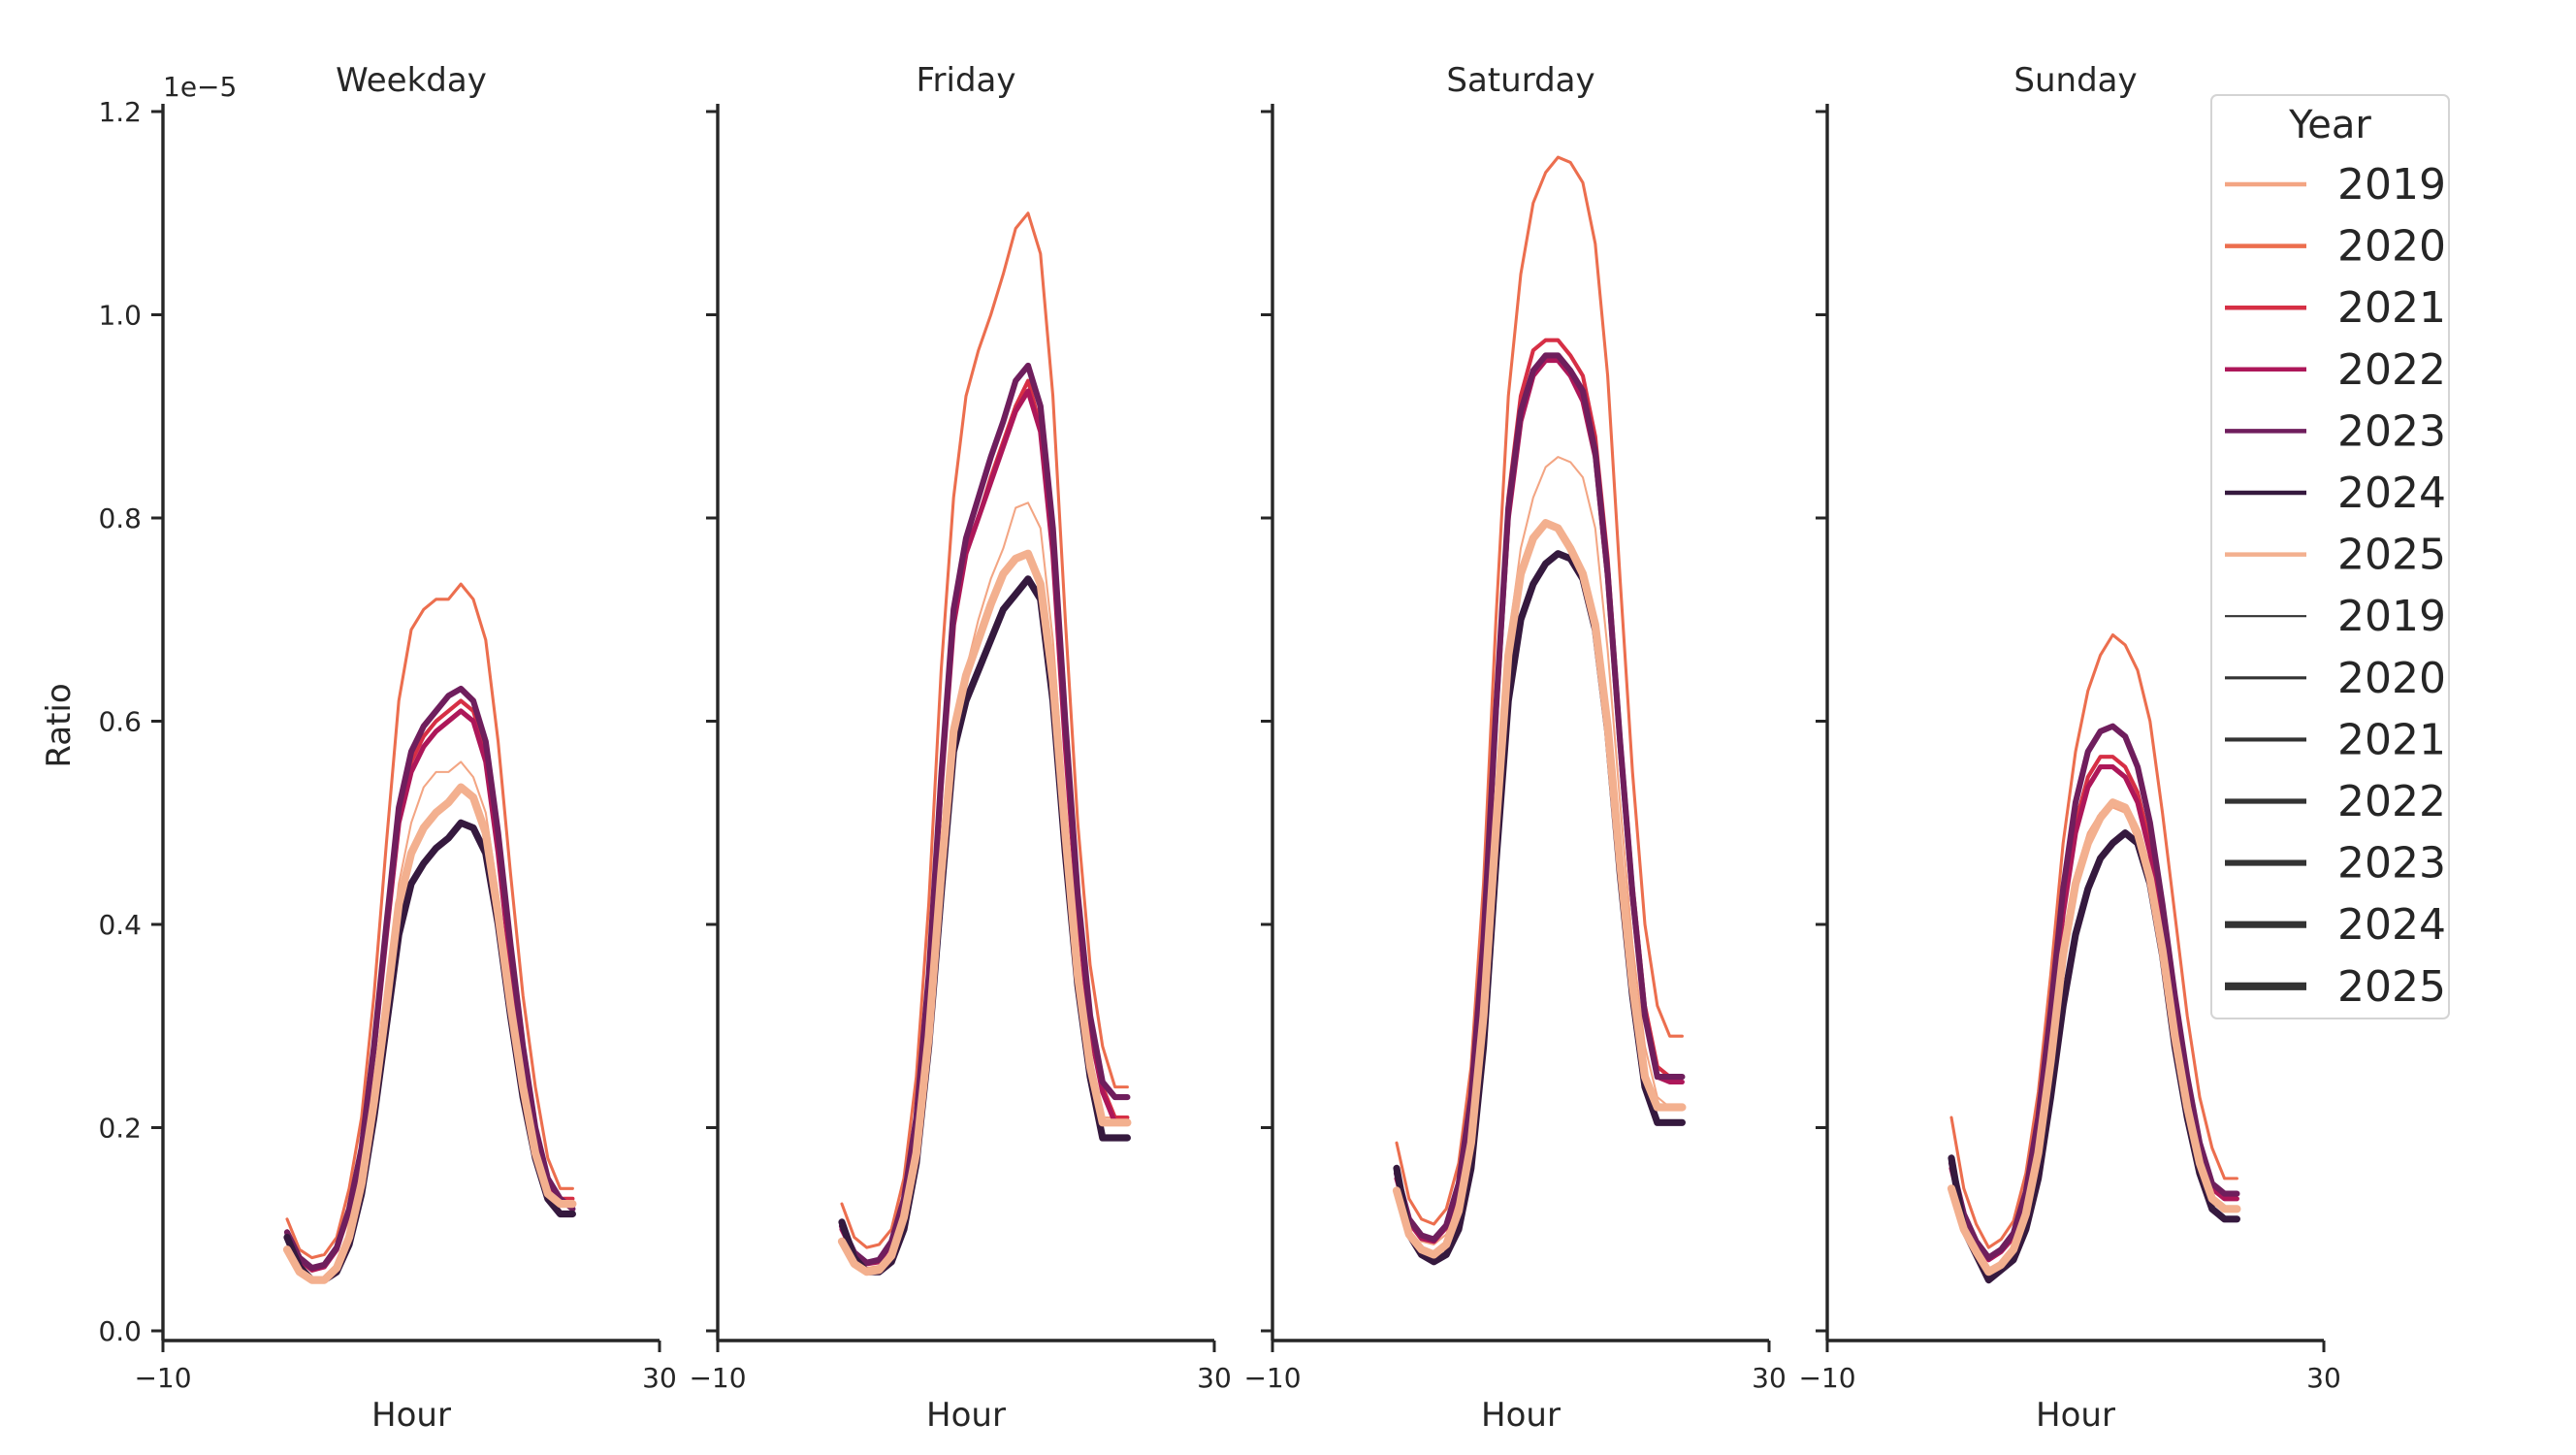  What do you see at coordinates (120, 1129) in the screenshot?
I see `y-tick-label: 0.2` at bounding box center [120, 1129].